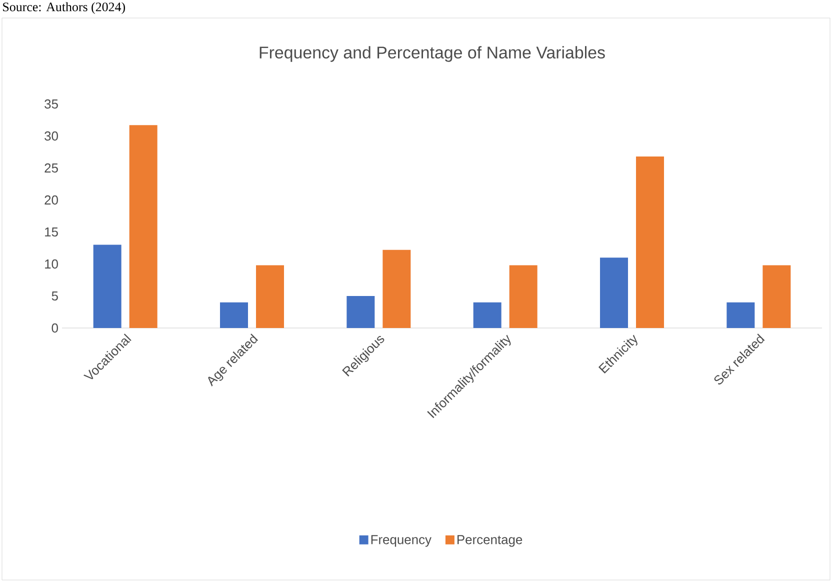 The width and height of the screenshot is (833, 582). Describe the element at coordinates (55, 296) in the screenshot. I see `y-tick-label: 5` at that location.